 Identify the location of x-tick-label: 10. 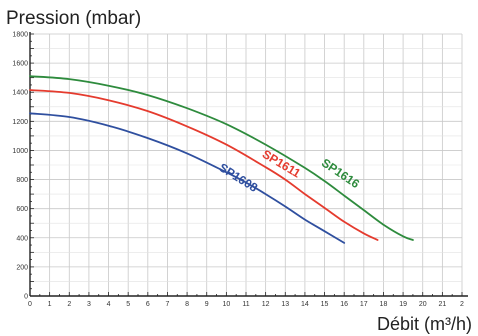
(226, 304).